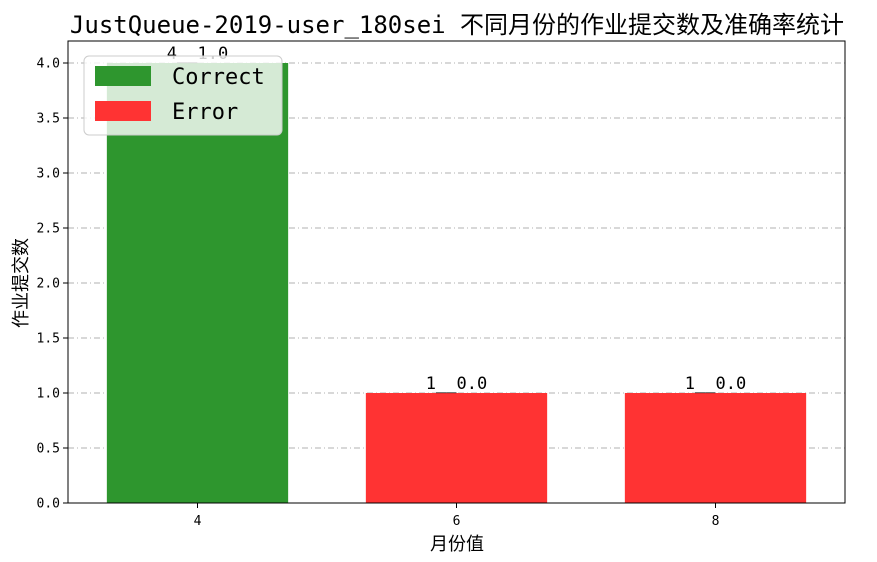 The height and width of the screenshot is (562, 877). What do you see at coordinates (457, 521) in the screenshot?
I see `x-tick-label: 6` at bounding box center [457, 521].